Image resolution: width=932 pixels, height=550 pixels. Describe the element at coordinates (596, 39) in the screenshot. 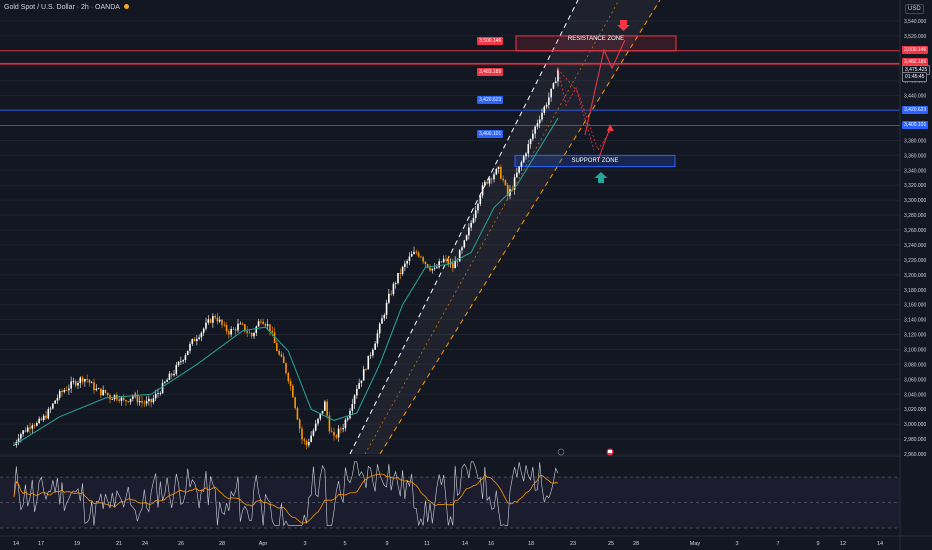

I see `resistance-zone-label: RESISTANCE ZONE` at that location.